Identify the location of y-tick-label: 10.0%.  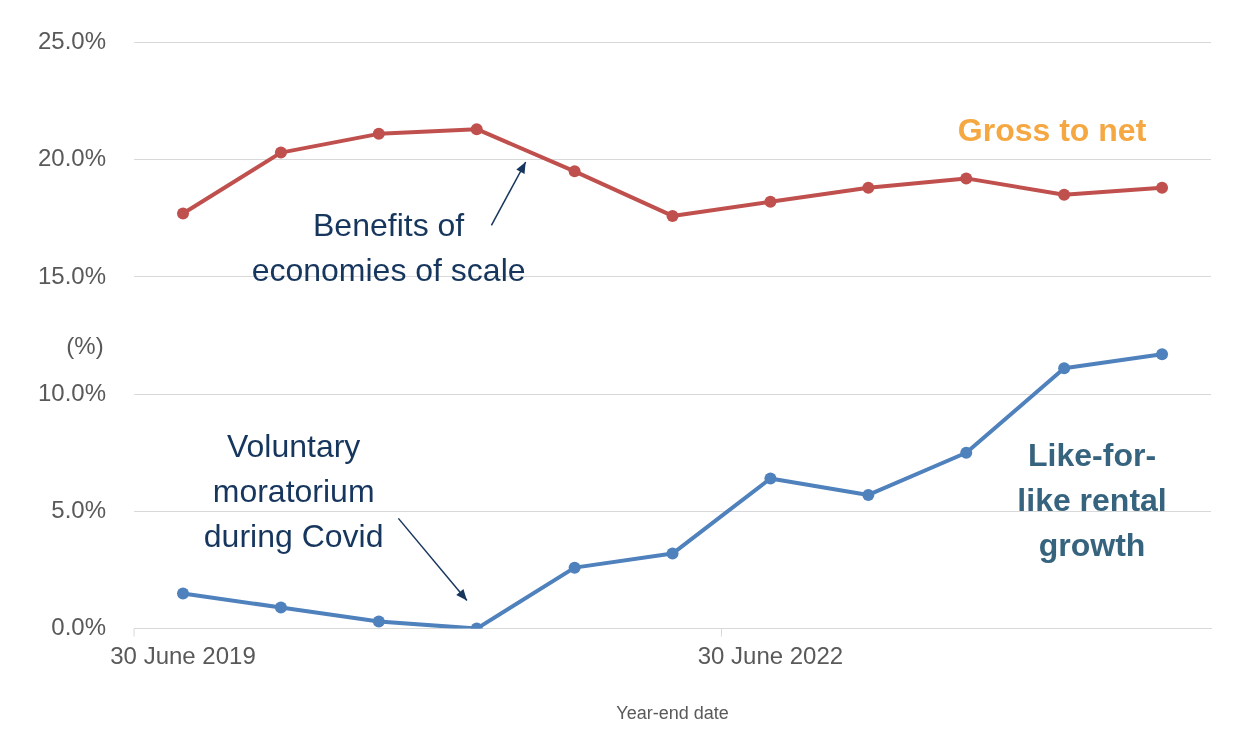
(72, 392).